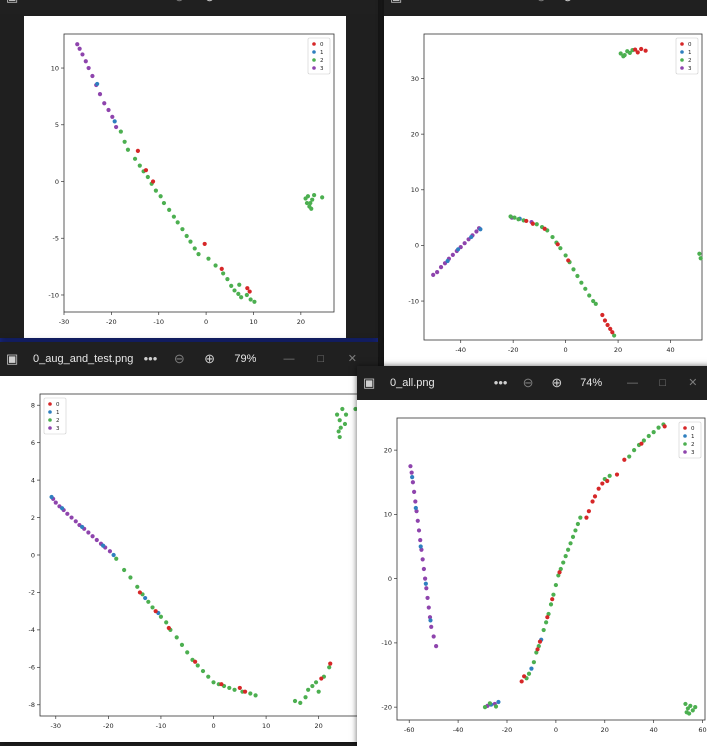 This screenshot has width=707, height=746. What do you see at coordinates (83, 359) in the screenshot?
I see `file-name: 0_aug_and_test.png` at bounding box center [83, 359].